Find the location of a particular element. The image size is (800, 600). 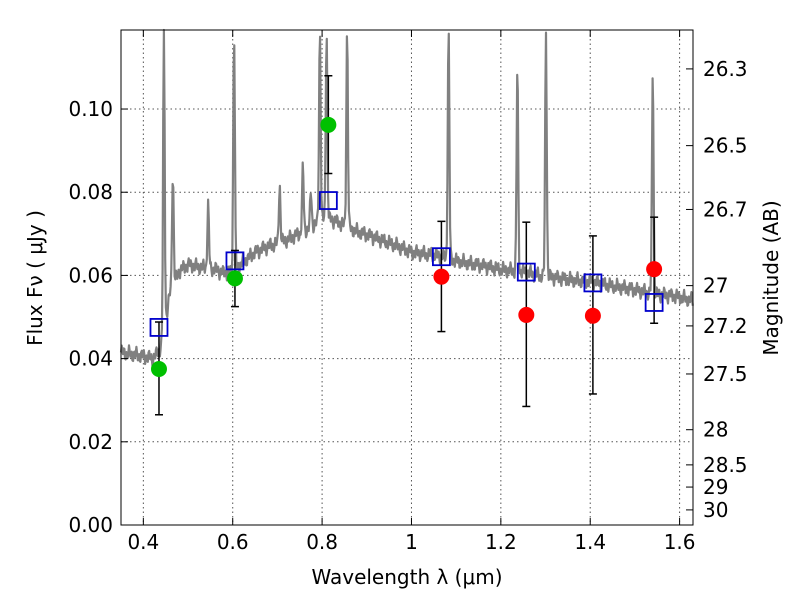

x-tick-label: 1.2 is located at coordinates (501, 542).